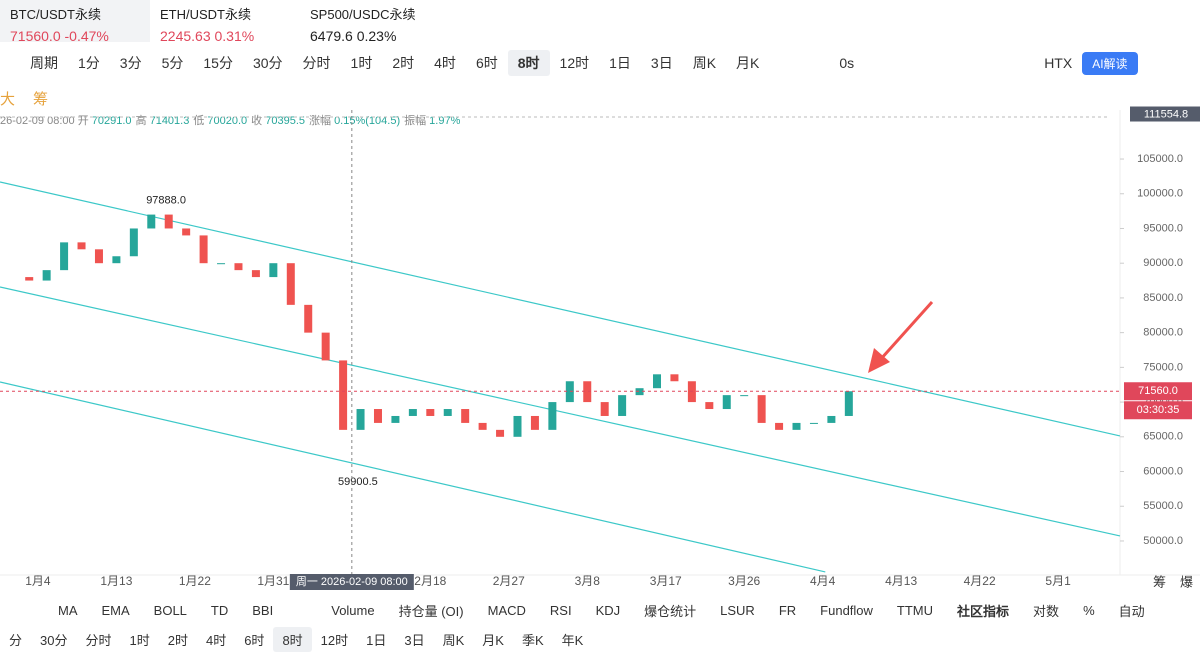 This screenshot has width=1200, height=665. I want to click on period-button: 1分, so click(89, 63).